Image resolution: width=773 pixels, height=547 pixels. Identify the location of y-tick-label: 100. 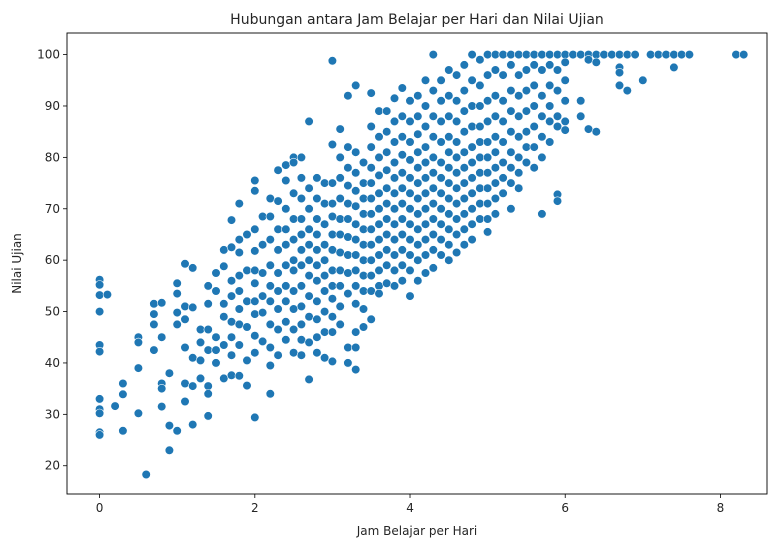
(48, 55).